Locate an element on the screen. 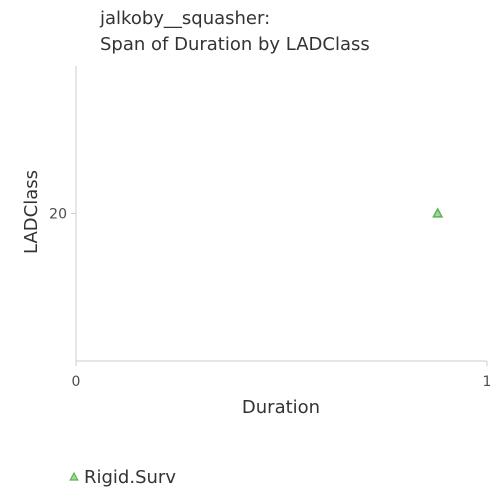 Image resolution: width=500 pixels, height=500 pixels. y-axis-ticks: 20 is located at coordinates (62, 215).